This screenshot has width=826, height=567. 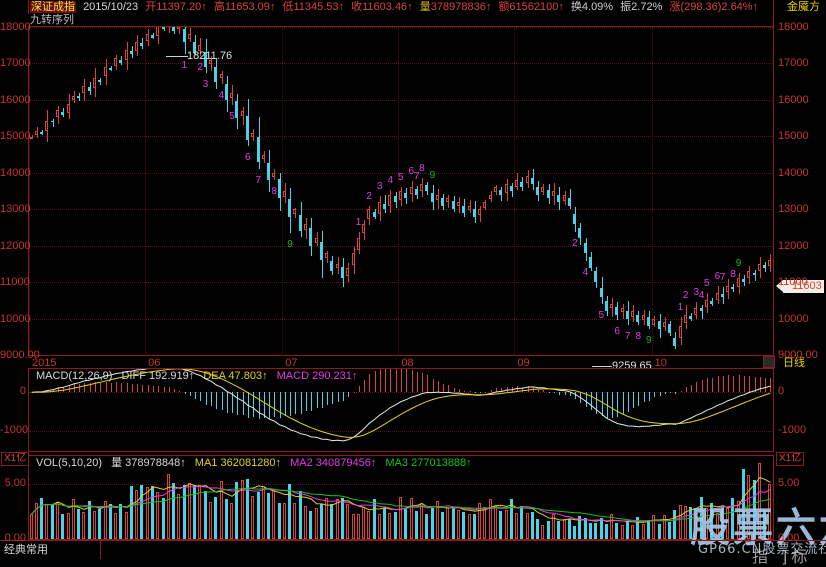 I want to click on period-label: 日线, so click(x=794, y=363).